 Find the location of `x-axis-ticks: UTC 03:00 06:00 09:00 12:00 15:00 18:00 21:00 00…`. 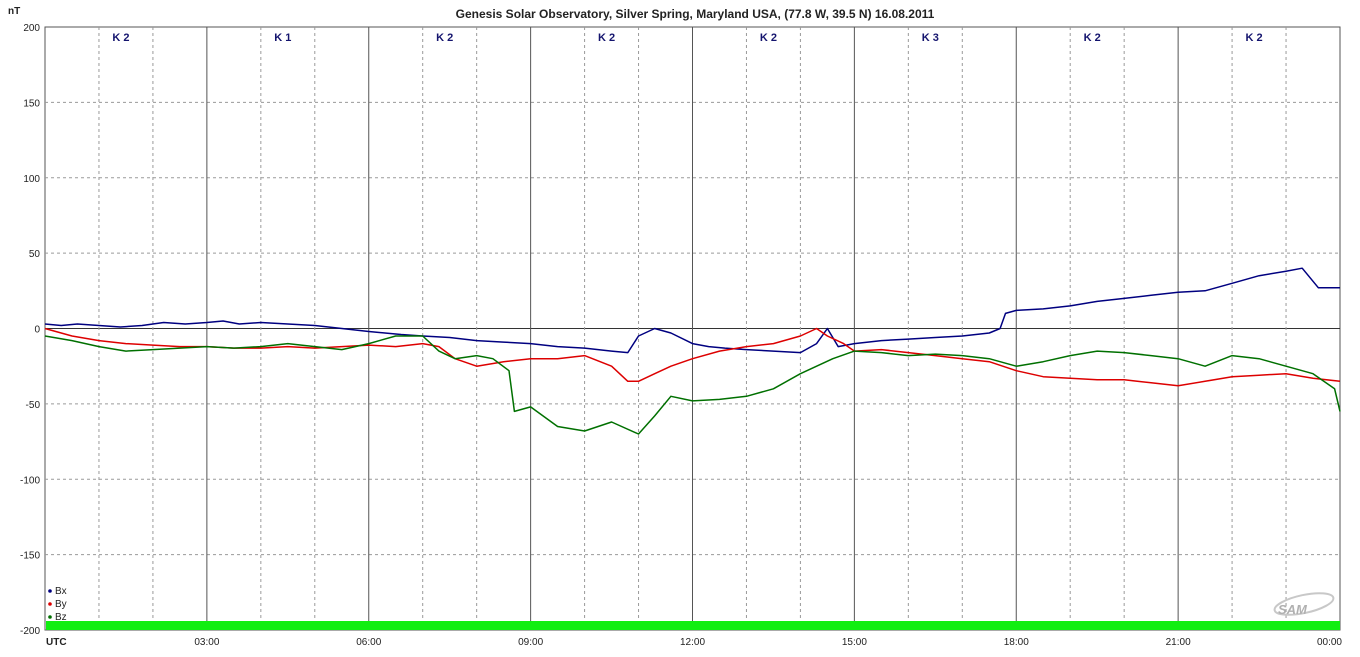

x-axis-ticks: UTC 03:00 06:00 09:00 12:00 15:00 18:00 21:00 00… is located at coordinates (694, 642).